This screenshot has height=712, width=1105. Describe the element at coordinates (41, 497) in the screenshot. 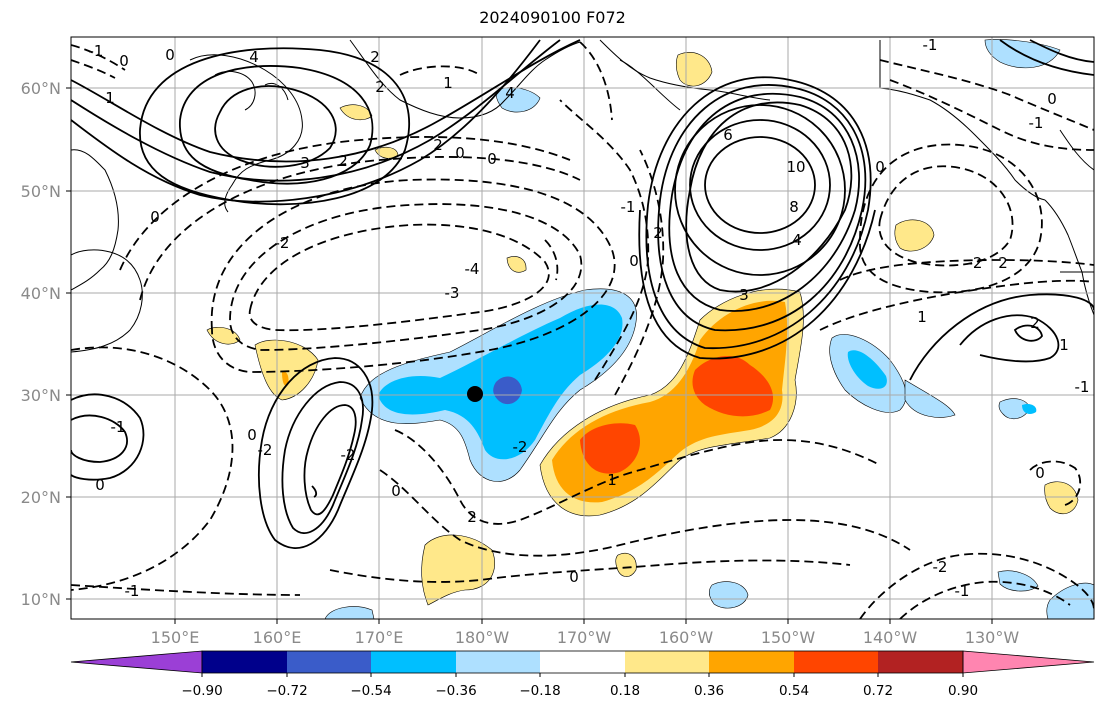

I see `lat-label: 20°N` at that location.